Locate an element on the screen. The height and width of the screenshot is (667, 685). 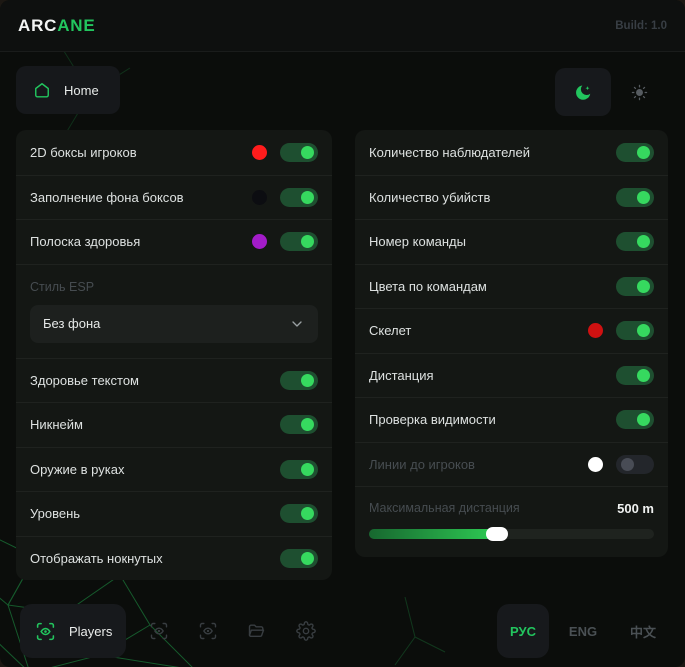
moon-icon is located at coordinates (583, 92).